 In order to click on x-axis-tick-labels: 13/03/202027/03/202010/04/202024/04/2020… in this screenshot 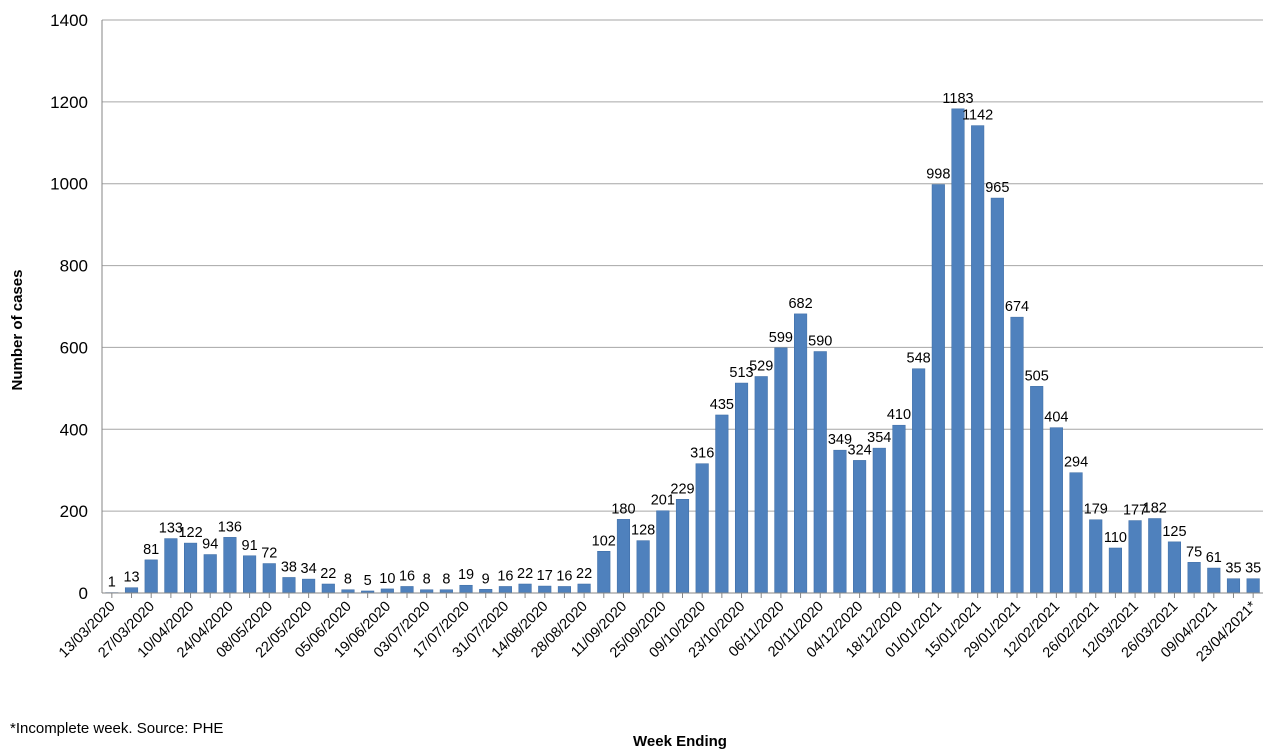, I will do `click(658, 631)`.